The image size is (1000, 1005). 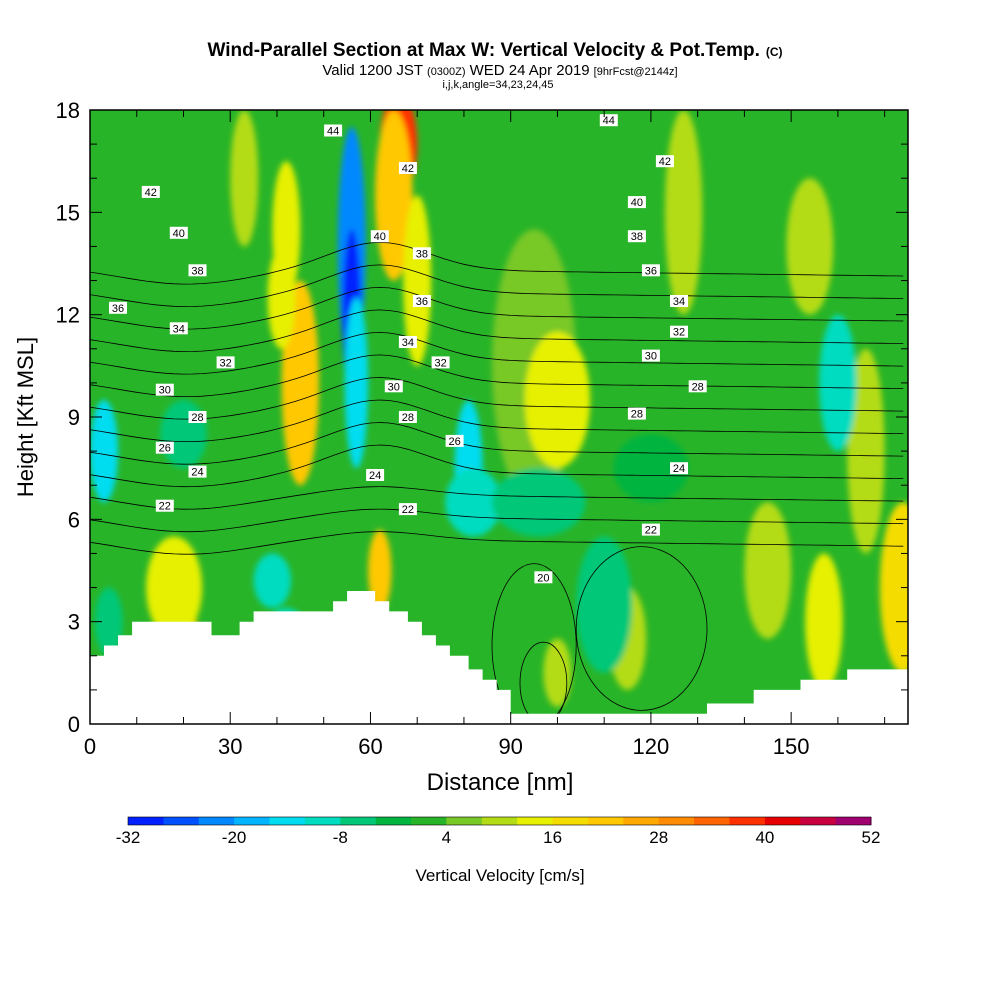 I want to click on y-tick-label: 15, so click(x=68, y=212).